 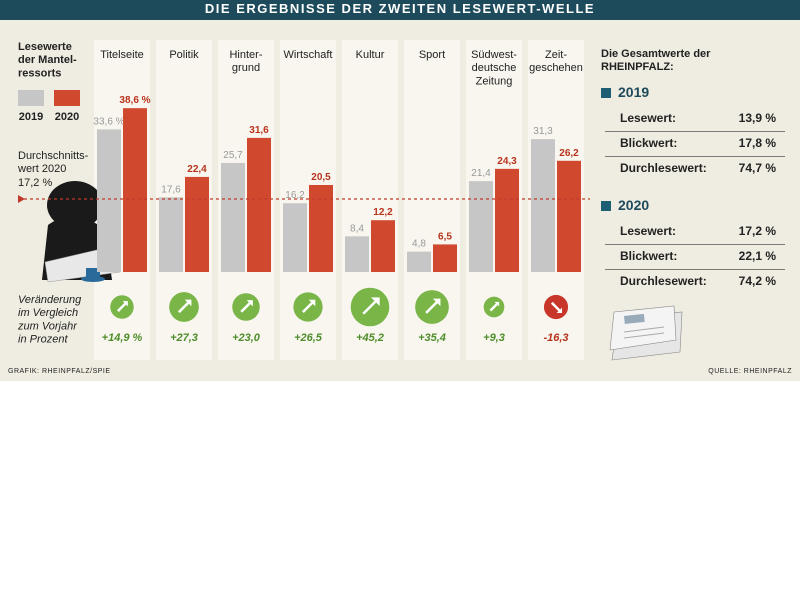 What do you see at coordinates (184, 55) in the screenshot?
I see `x-tick-label: Politik` at bounding box center [184, 55].